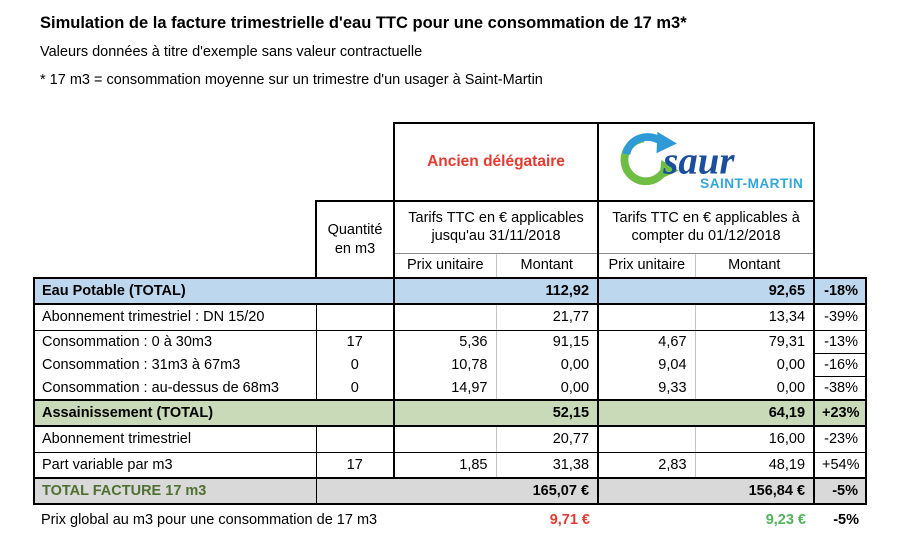 This screenshot has width=900, height=559. What do you see at coordinates (751, 183) in the screenshot?
I see `saur-region-text: SAINT-MARTIN` at bounding box center [751, 183].